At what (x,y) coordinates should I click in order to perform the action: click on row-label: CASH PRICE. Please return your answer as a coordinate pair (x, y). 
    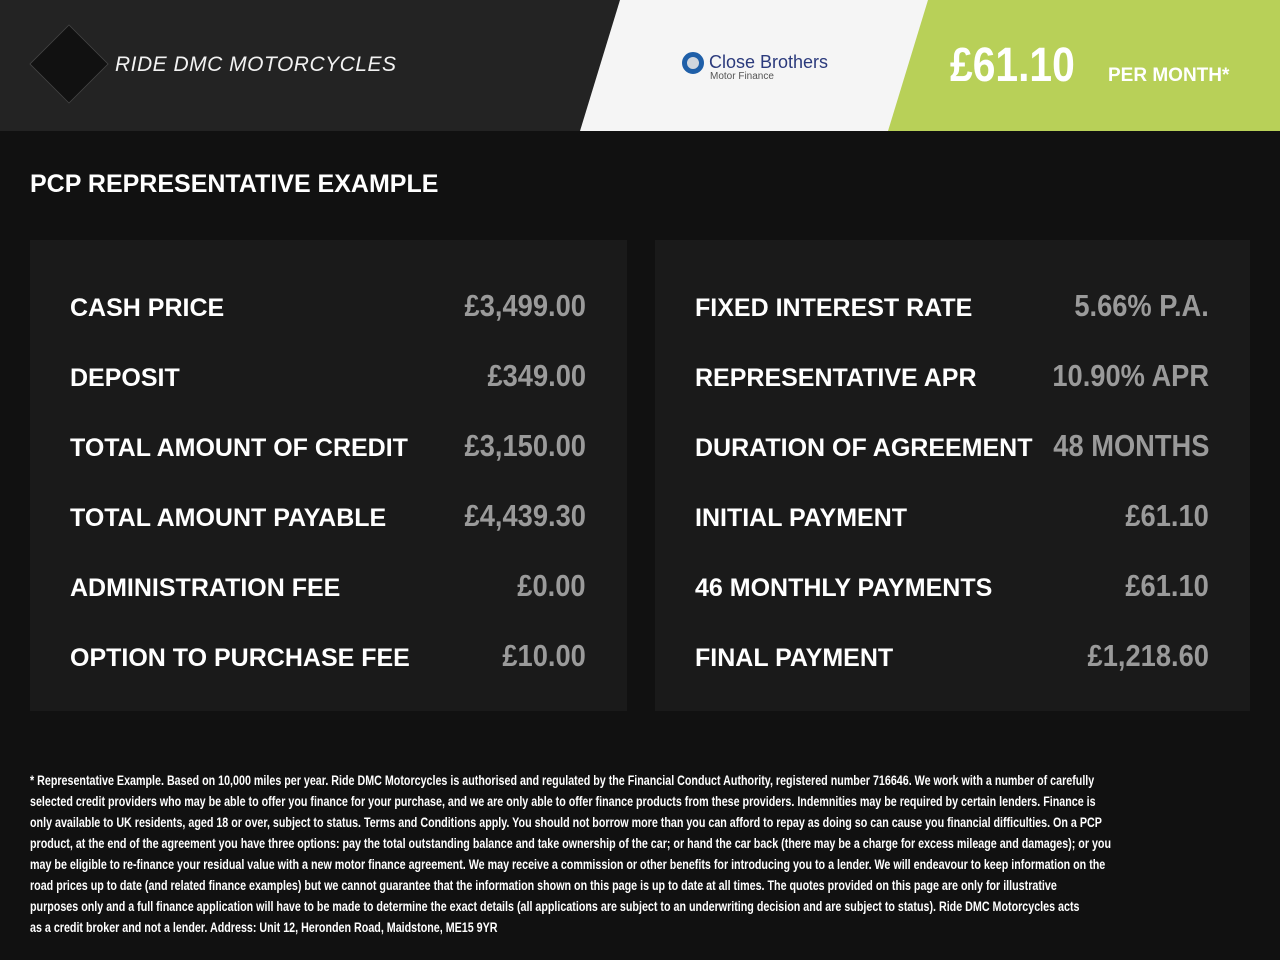
    Looking at the image, I should click on (147, 308).